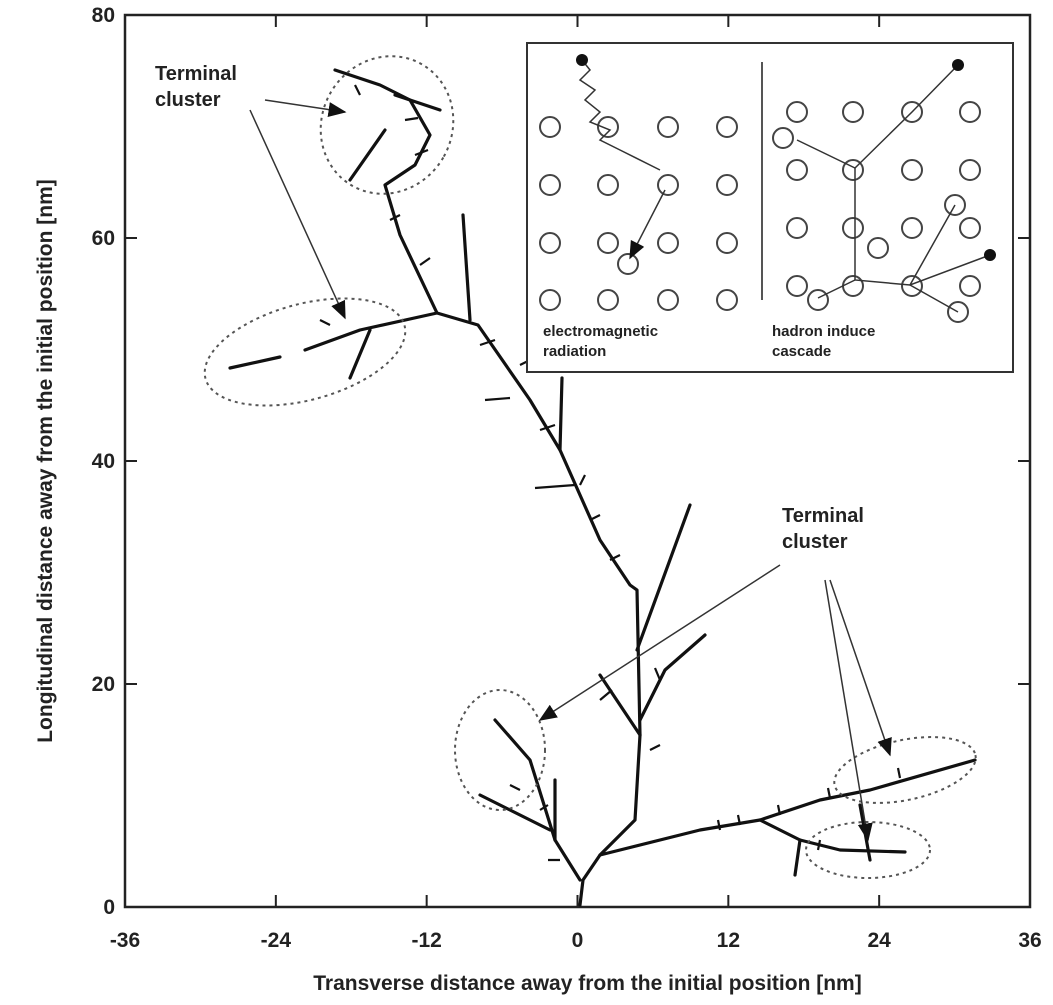  Describe the element at coordinates (426, 940) in the screenshot. I see `x-tick-label: -12` at that location.